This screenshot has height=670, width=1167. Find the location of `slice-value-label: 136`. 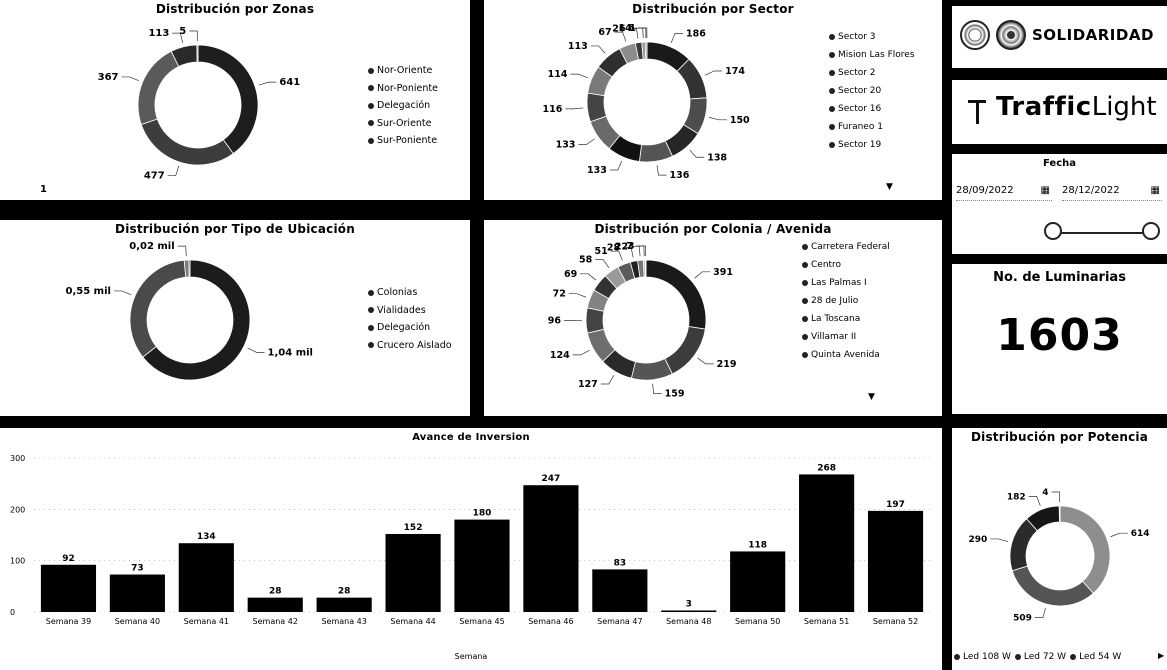

slice-value-label: 136 is located at coordinates (680, 175).